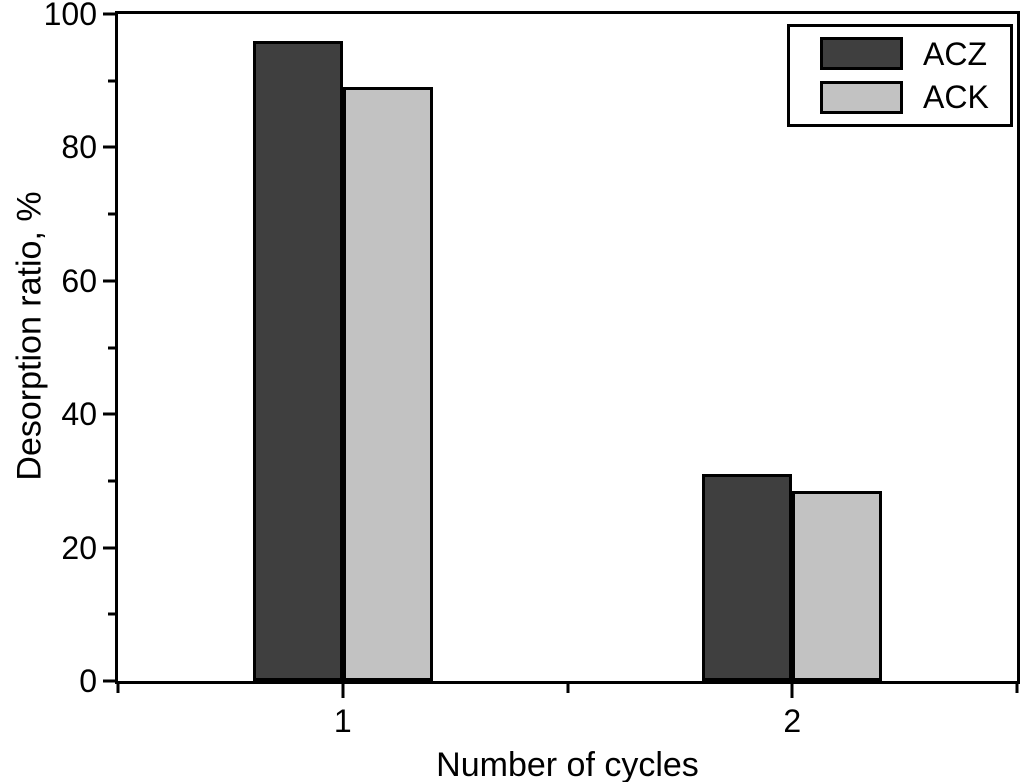 The width and height of the screenshot is (1024, 782). What do you see at coordinates (955, 53) in the screenshot?
I see `legend-label-acz: ACZ` at bounding box center [955, 53].